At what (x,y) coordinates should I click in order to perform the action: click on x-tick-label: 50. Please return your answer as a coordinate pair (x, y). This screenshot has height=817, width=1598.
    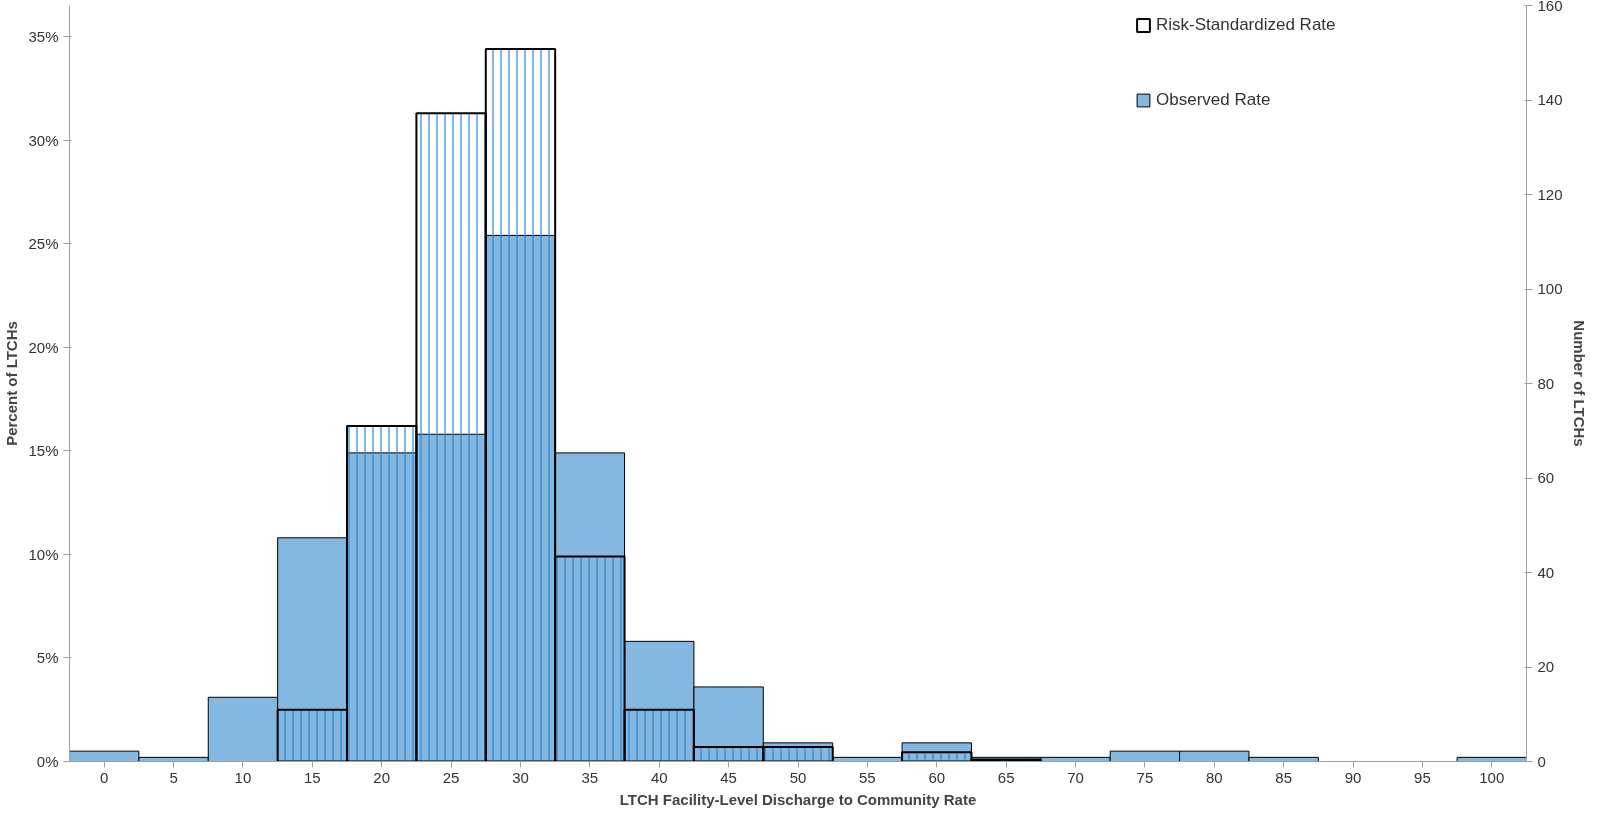
    Looking at the image, I should click on (798, 777).